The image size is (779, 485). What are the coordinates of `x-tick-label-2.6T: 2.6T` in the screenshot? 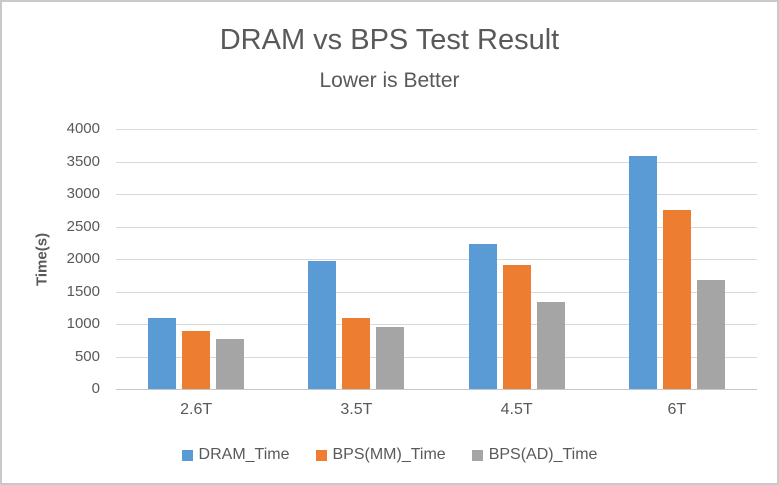 It's located at (196, 409).